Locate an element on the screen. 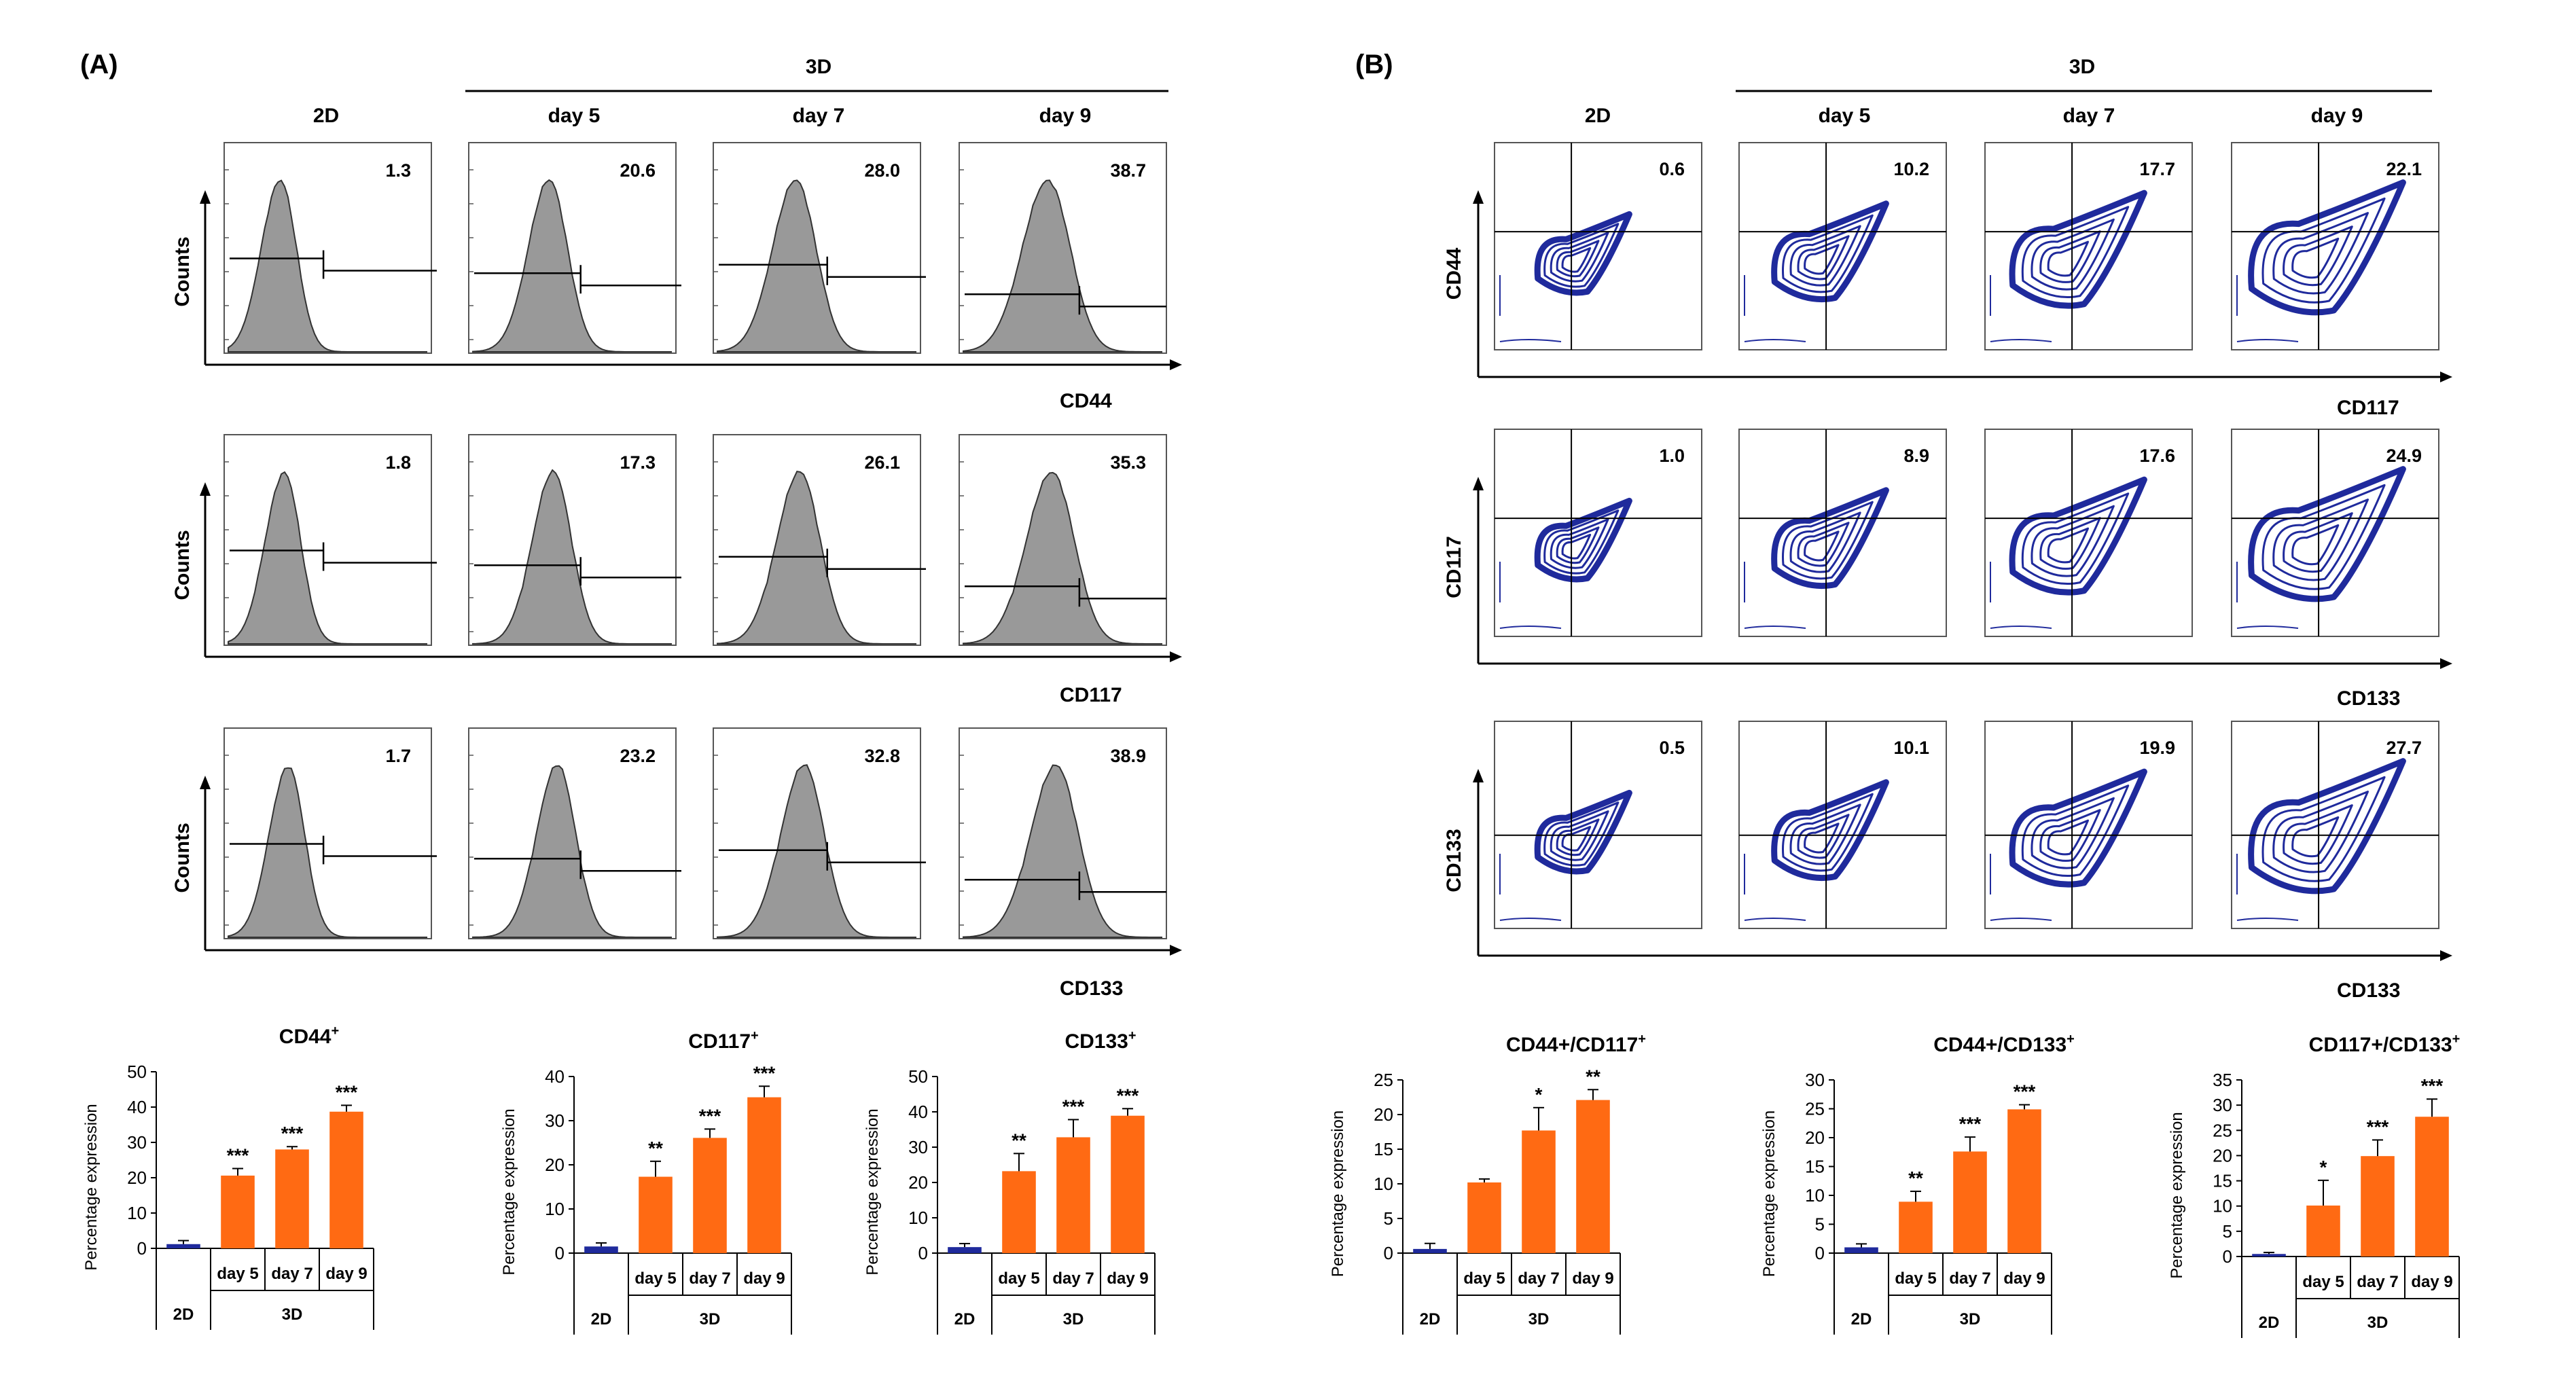  bar-chart-title: CD117+/CD133+ is located at coordinates (2385, 1044).